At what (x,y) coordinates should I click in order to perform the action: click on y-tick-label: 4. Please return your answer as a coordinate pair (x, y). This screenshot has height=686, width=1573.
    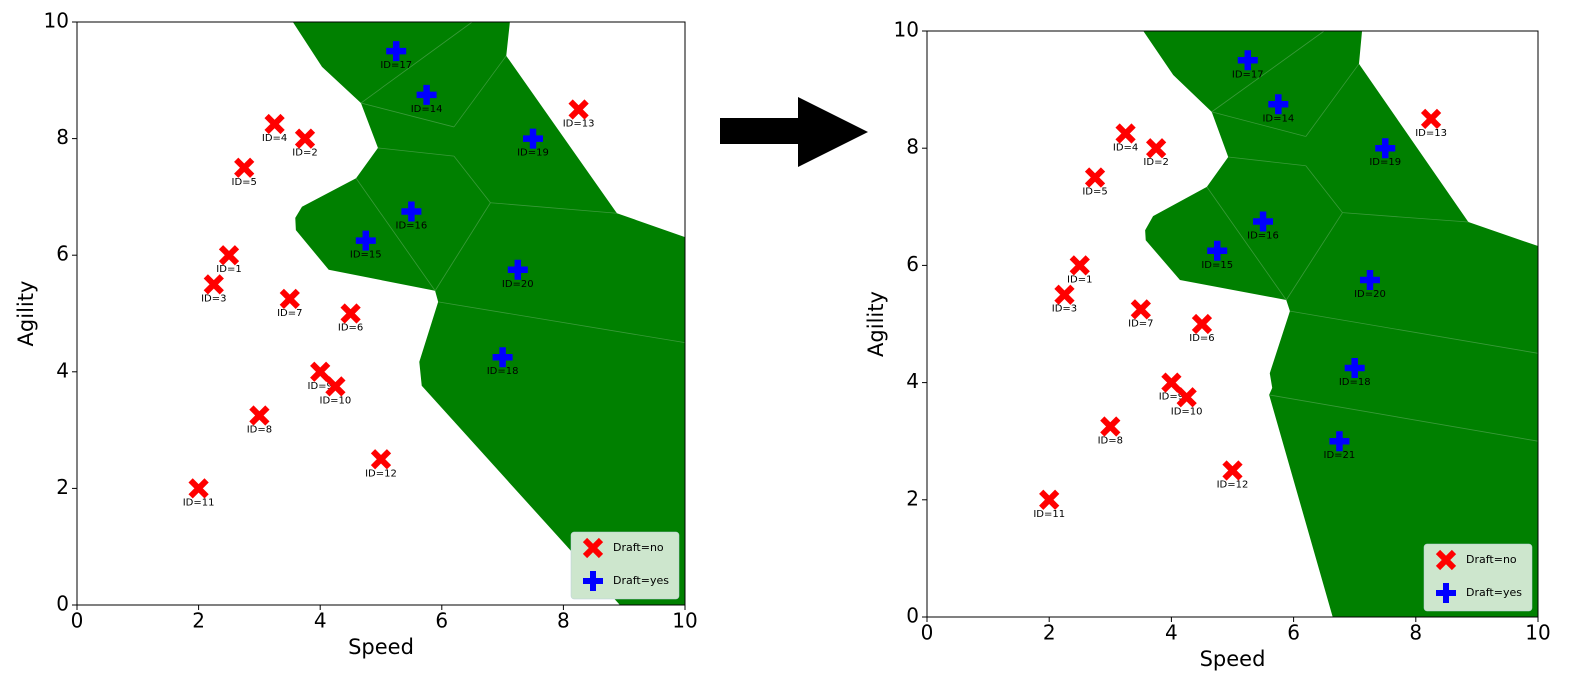
    Looking at the image, I should click on (62, 370).